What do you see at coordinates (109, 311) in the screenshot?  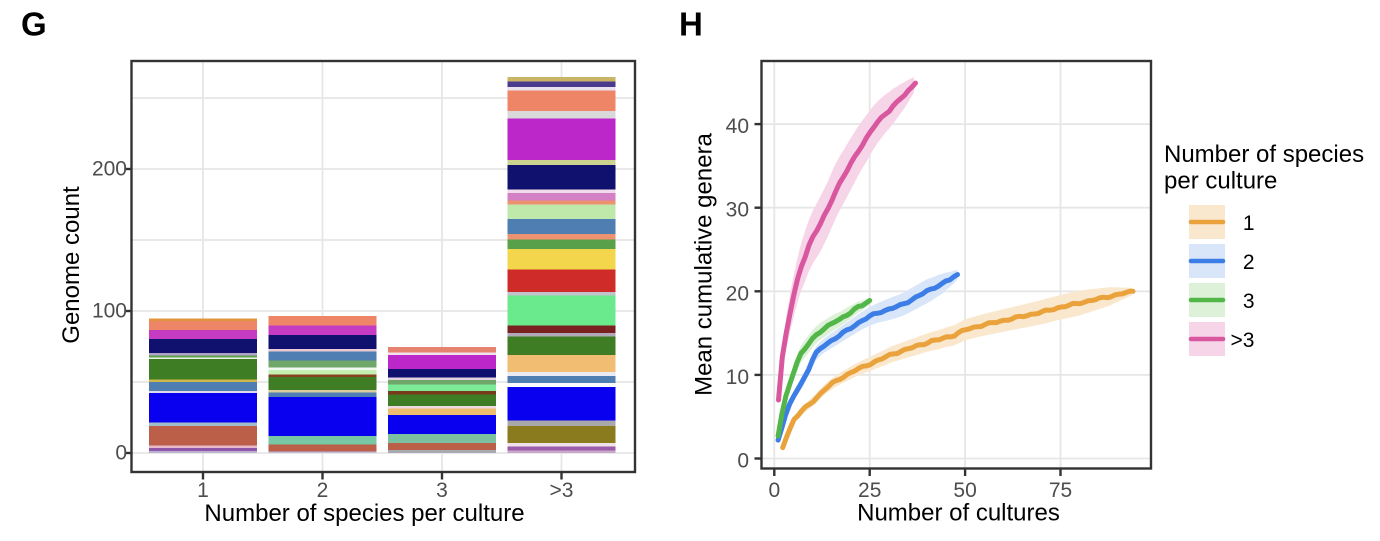 I see `svg-text: 100` at bounding box center [109, 311].